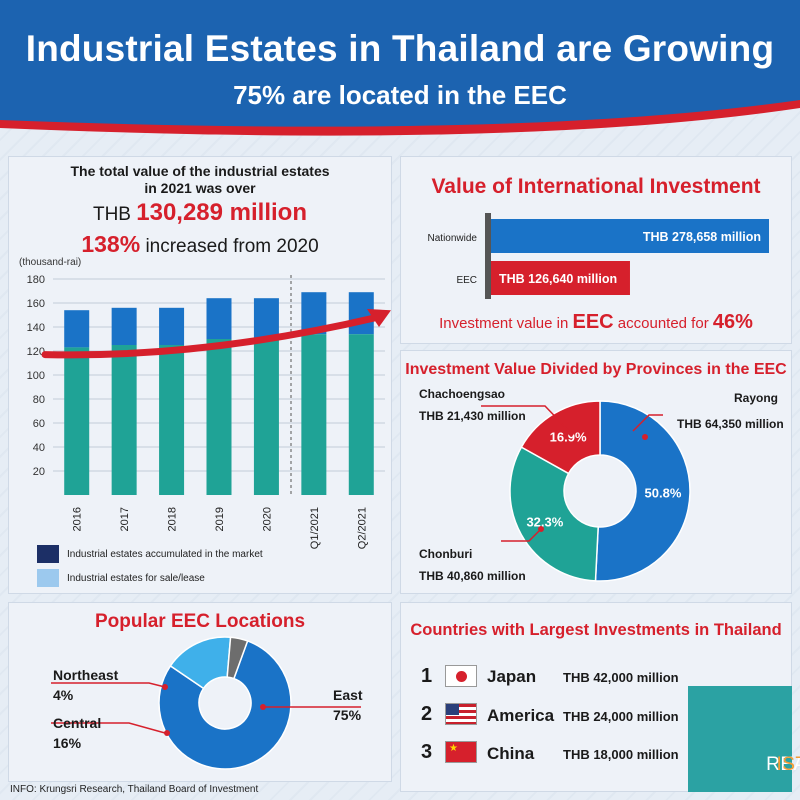  Describe the element at coordinates (39, 448) in the screenshot. I see `y-tick-40: 40` at that location.